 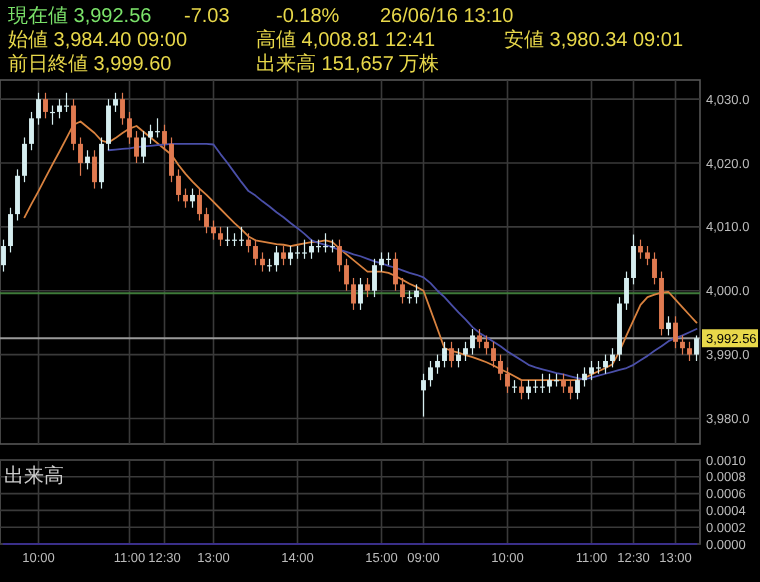 What do you see at coordinates (594, 40) in the screenshot?
I see `text: 安値 3,980.34 09:01` at bounding box center [594, 40].